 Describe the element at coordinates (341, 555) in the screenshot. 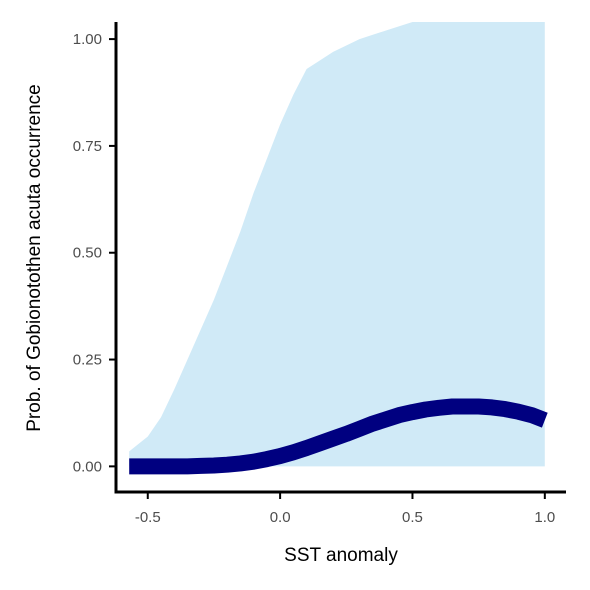

I see `x-axis-title: SST anomaly` at that location.